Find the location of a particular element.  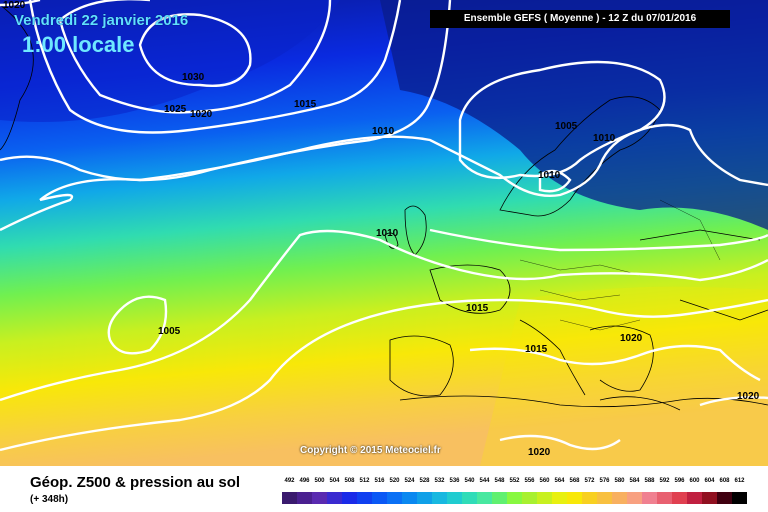

map-title: Géop. Z500 & pression au sol is located at coordinates (135, 482).